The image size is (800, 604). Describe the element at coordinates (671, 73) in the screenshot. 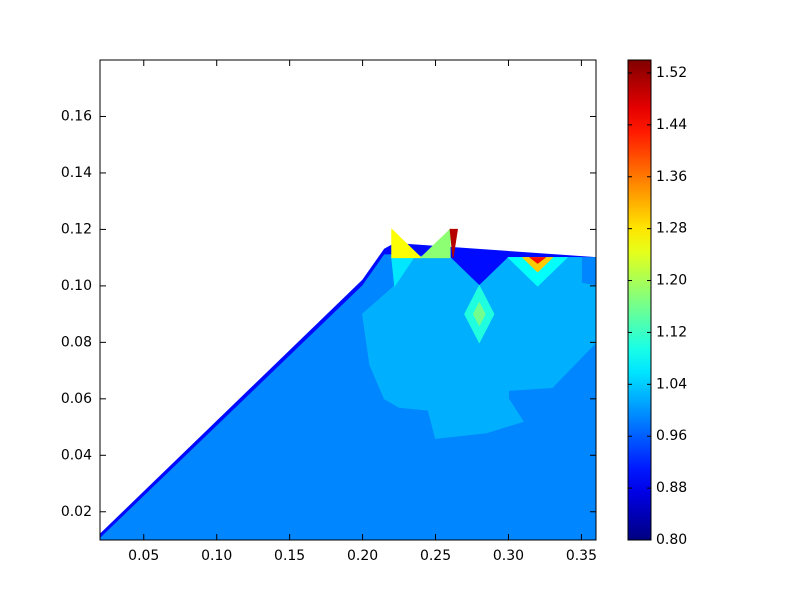

I see `colorbar-tick-label: 1.52` at that location.